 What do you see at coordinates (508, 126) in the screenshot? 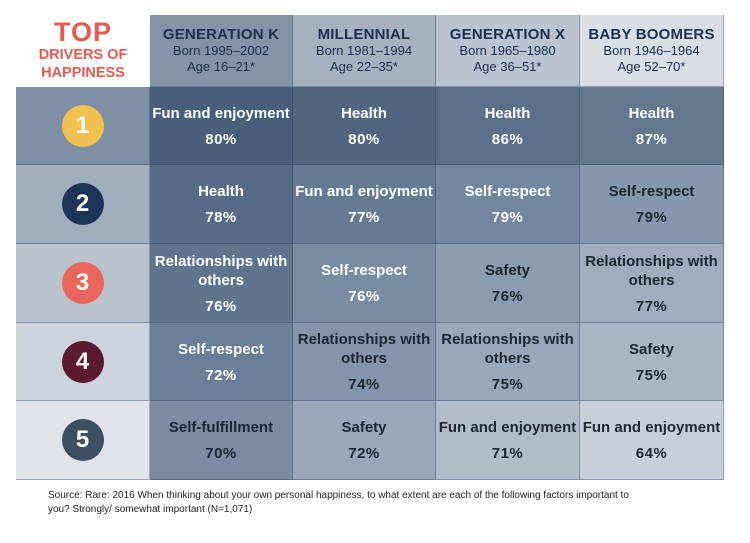
I see `table-cell: Health 86%` at bounding box center [508, 126].